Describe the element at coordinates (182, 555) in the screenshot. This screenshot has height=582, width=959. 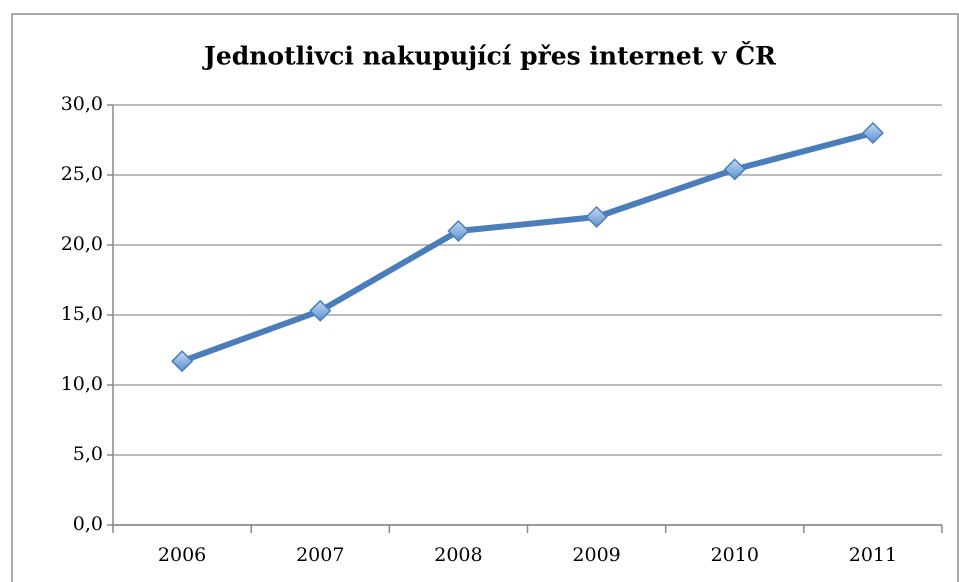
I see `x-tick-label: 2006` at that location.